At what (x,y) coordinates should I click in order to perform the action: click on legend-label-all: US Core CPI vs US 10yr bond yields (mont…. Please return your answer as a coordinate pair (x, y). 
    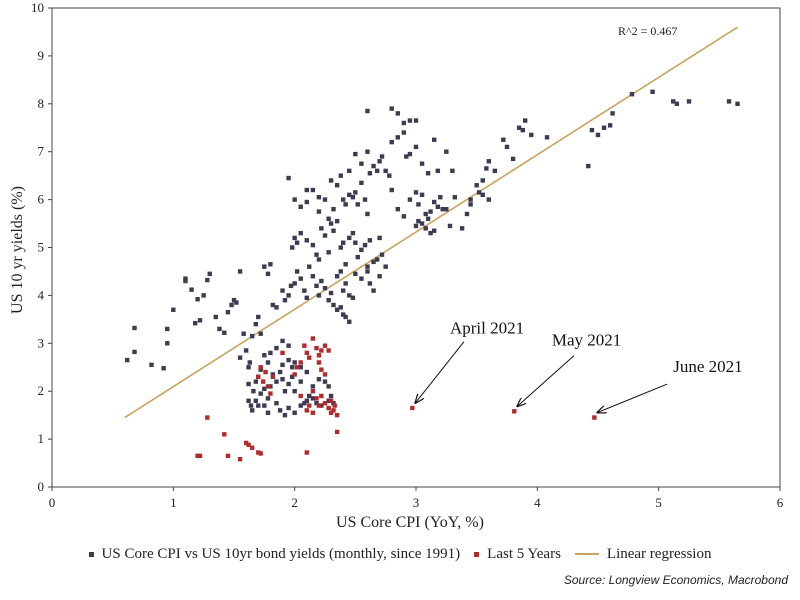
    Looking at the image, I should click on (281, 553).